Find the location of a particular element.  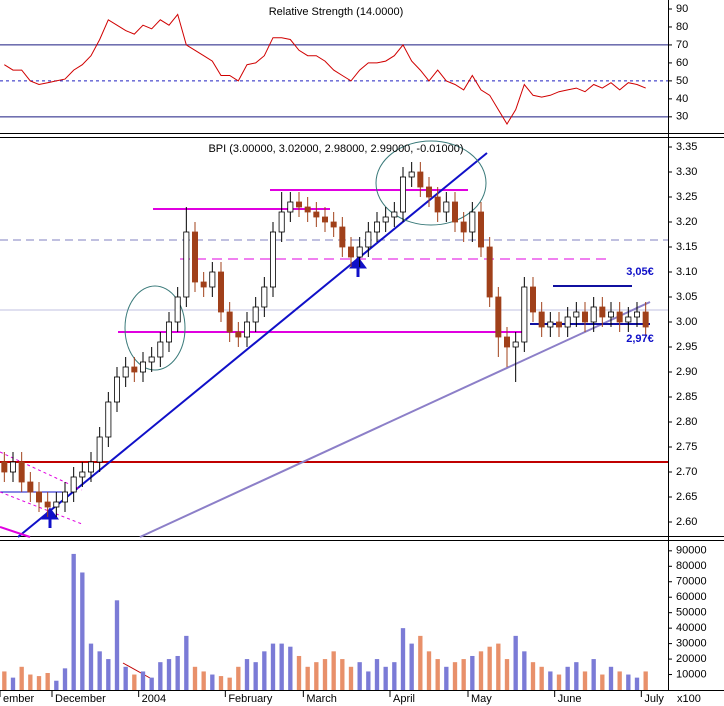

y-tick-label: 2.65 is located at coordinates (686, 497).